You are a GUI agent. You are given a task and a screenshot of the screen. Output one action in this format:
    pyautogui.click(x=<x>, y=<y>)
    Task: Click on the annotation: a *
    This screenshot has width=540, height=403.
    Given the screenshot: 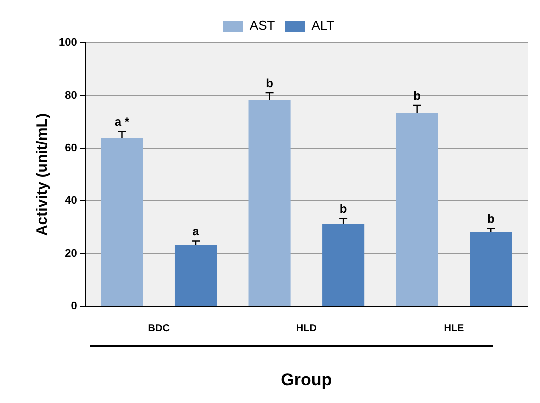 What is the action you would take?
    pyautogui.click(x=122, y=122)
    